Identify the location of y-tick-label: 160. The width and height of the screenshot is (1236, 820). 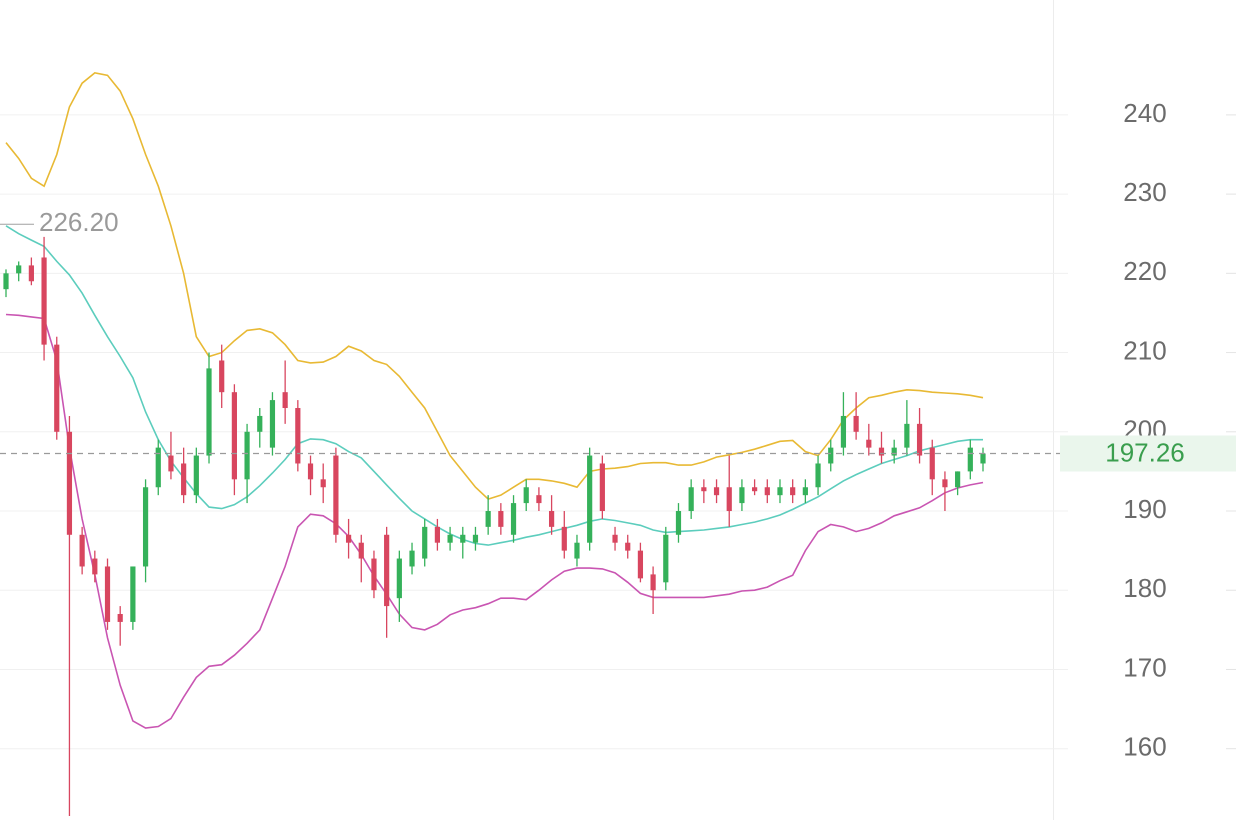
(1144, 747).